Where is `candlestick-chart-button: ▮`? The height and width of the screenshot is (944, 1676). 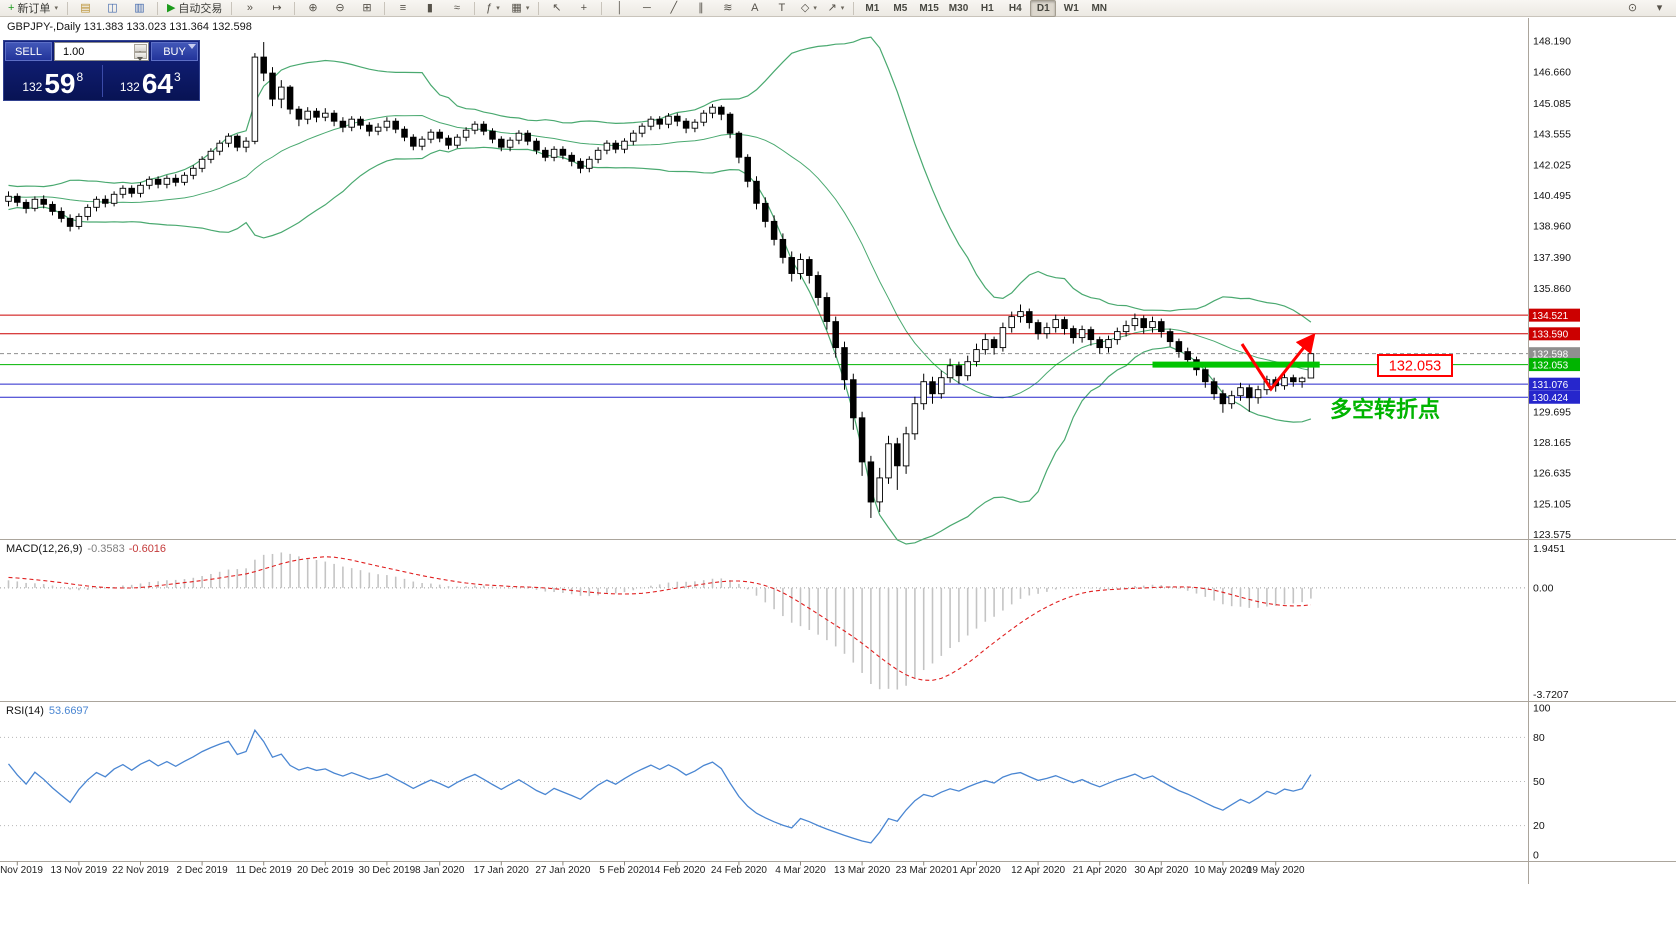 candlestick-chart-button: ▮ is located at coordinates (429, 8).